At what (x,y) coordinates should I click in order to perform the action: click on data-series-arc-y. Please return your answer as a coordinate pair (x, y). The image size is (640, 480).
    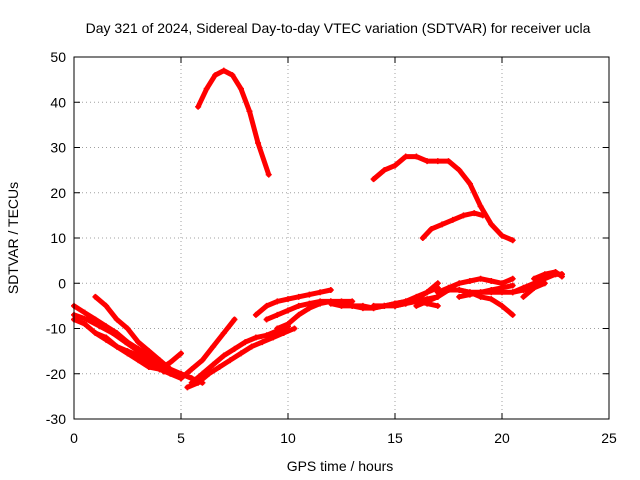
    Looking at the image, I should click on (548, 275).